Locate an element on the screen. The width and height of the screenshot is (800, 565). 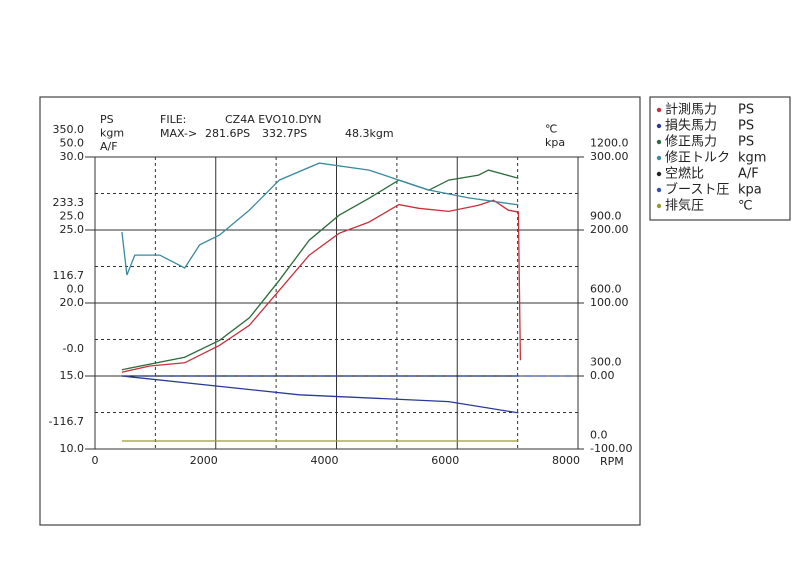
x-axis-label: RPM is located at coordinates (612, 461).